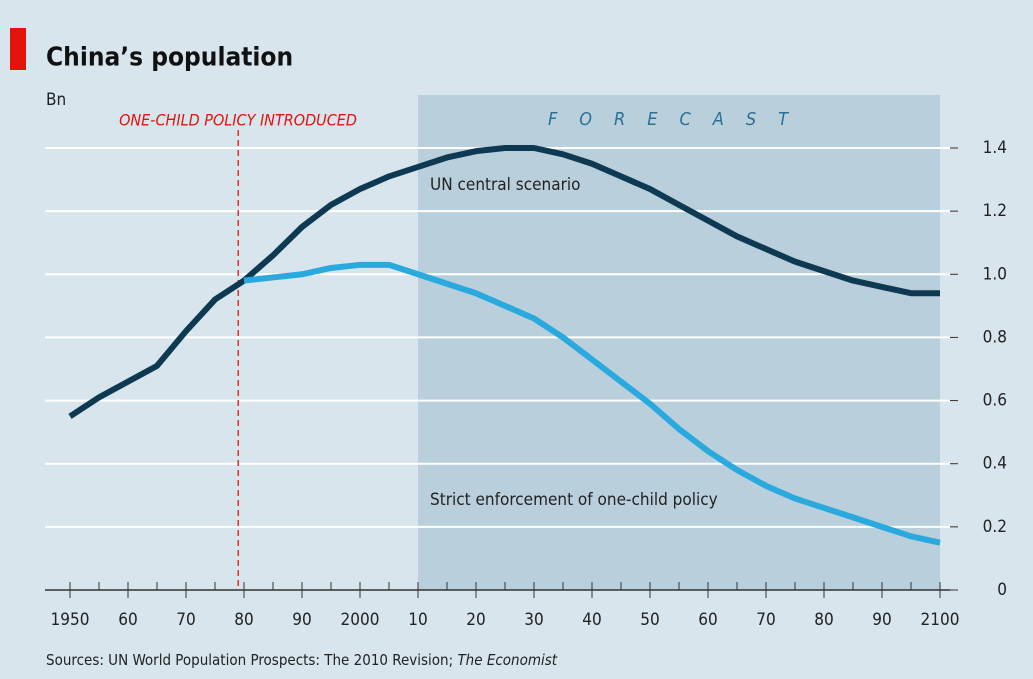 The height and width of the screenshot is (679, 1033). I want to click on x-tick-label: 50, so click(649, 620).